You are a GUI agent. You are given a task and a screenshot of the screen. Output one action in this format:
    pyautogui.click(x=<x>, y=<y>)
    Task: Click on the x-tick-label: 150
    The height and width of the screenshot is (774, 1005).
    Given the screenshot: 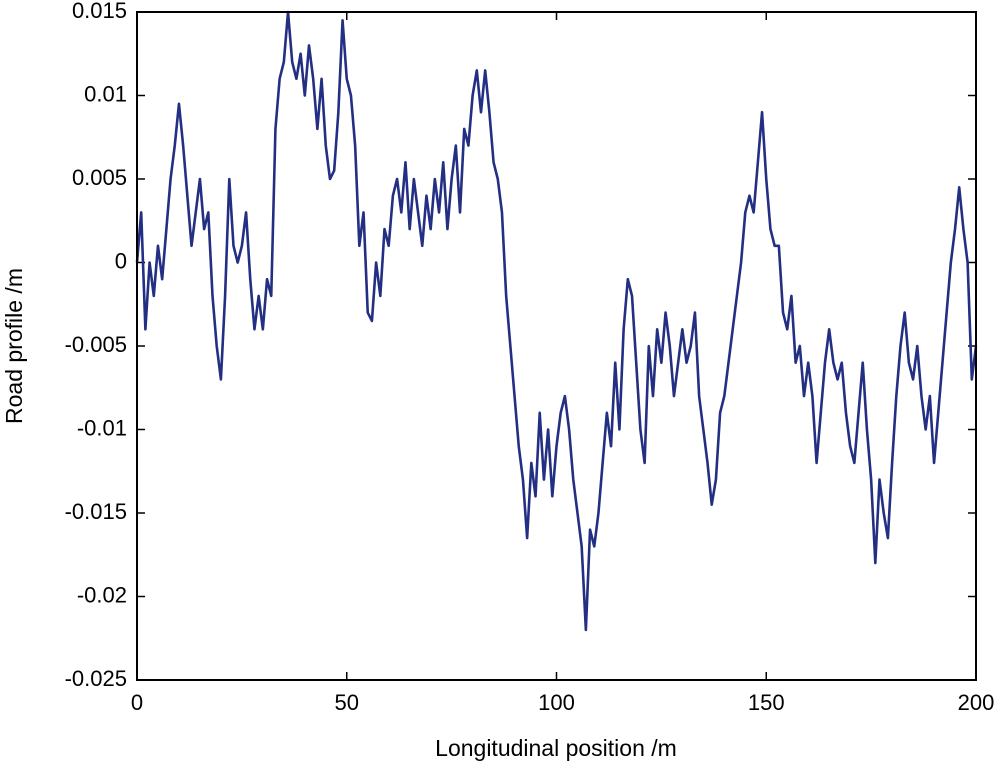 What is the action you would take?
    pyautogui.click(x=766, y=702)
    